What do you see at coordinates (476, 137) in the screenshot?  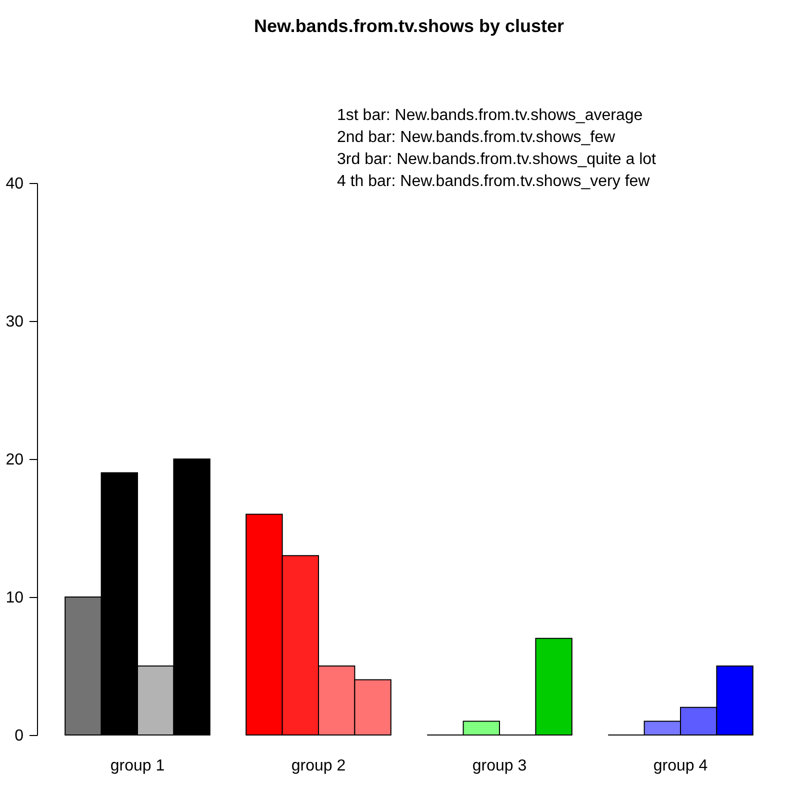 I see `text: 2nd bar: New.bands.from.tv.shows_few` at bounding box center [476, 137].